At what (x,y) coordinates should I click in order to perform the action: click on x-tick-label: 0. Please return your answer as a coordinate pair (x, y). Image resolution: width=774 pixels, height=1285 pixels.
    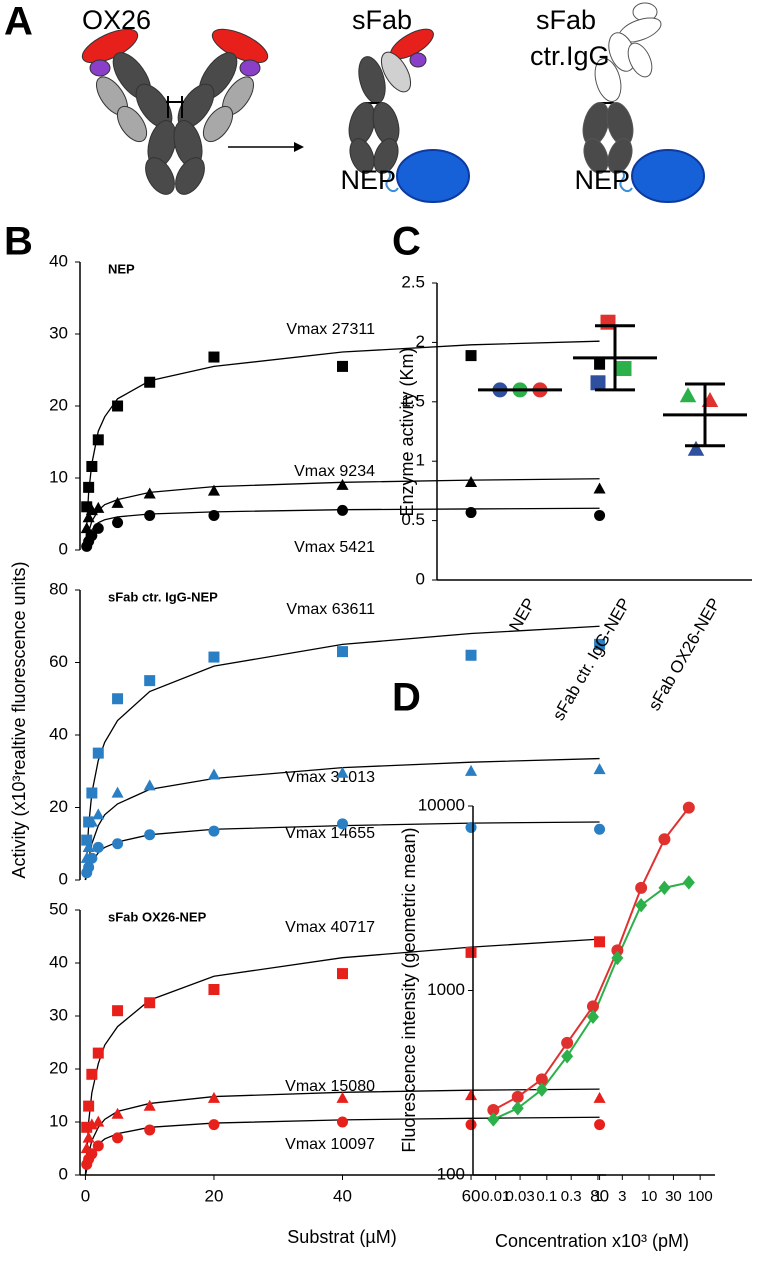
    Looking at the image, I should click on (85, 1195).